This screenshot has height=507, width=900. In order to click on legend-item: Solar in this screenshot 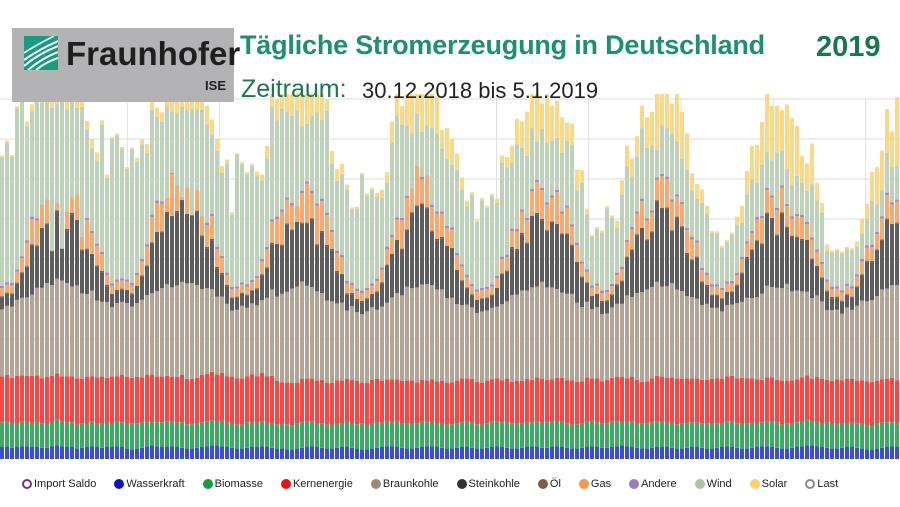, I will do `click(768, 484)`.